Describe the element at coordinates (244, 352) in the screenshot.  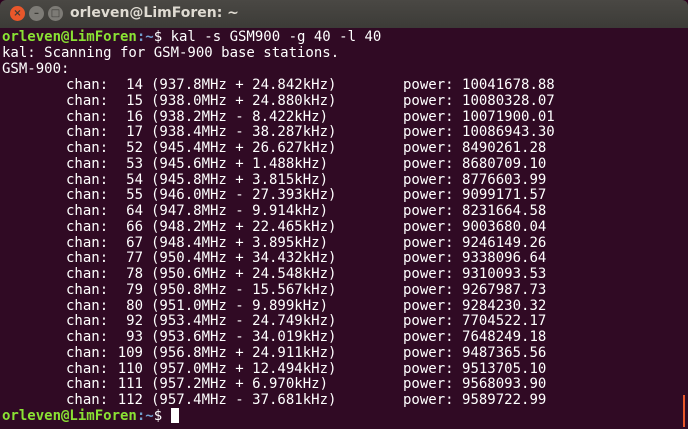
I see `chan-frequency: (956.8MHz + 24.911kHz)` at that location.